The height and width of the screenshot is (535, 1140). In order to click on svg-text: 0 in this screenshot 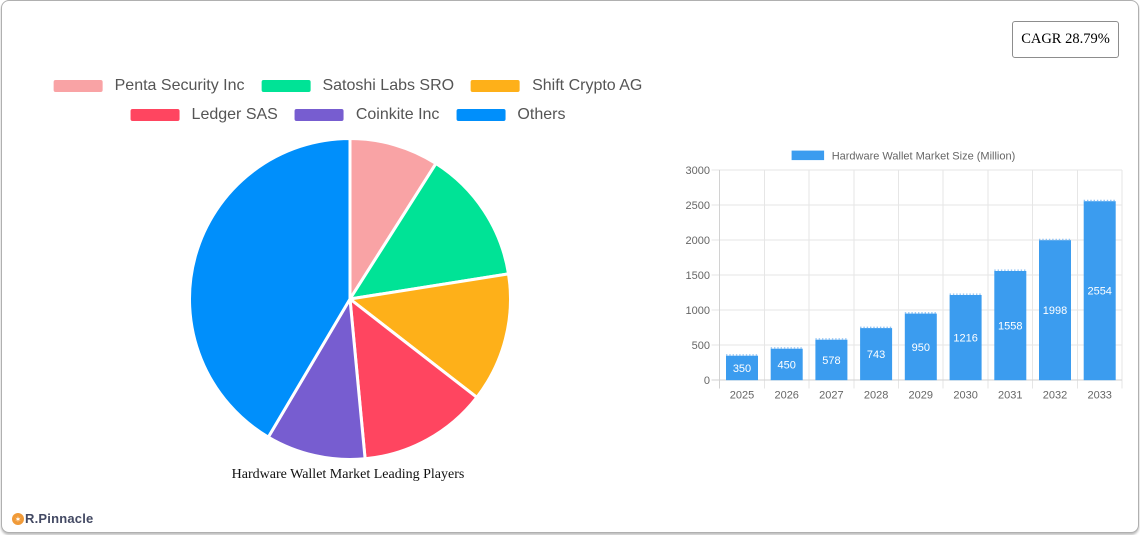, I will do `click(707, 381)`.